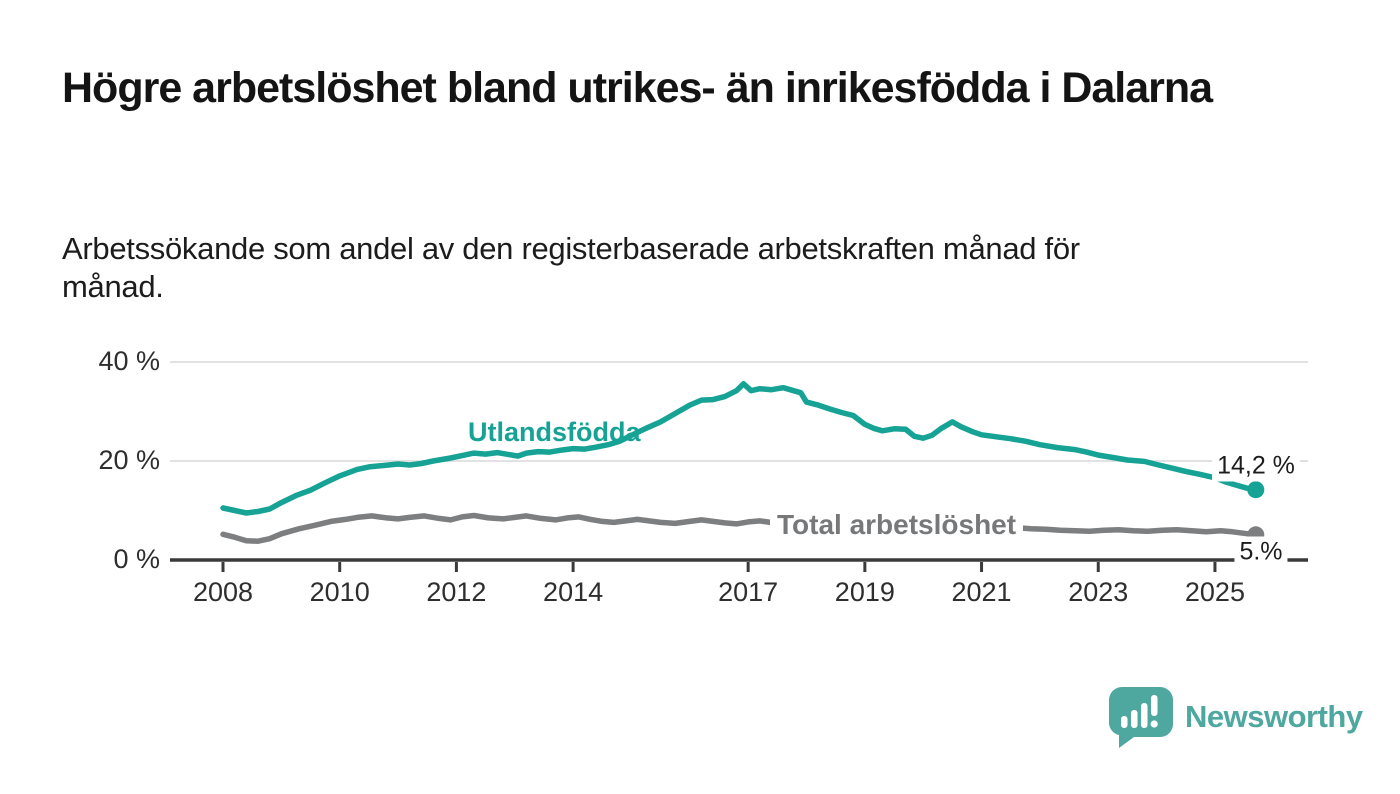 This screenshot has height=794, width=1400. Describe the element at coordinates (129, 360) in the screenshot. I see `y-axis-tick-label: 40 %` at that location.